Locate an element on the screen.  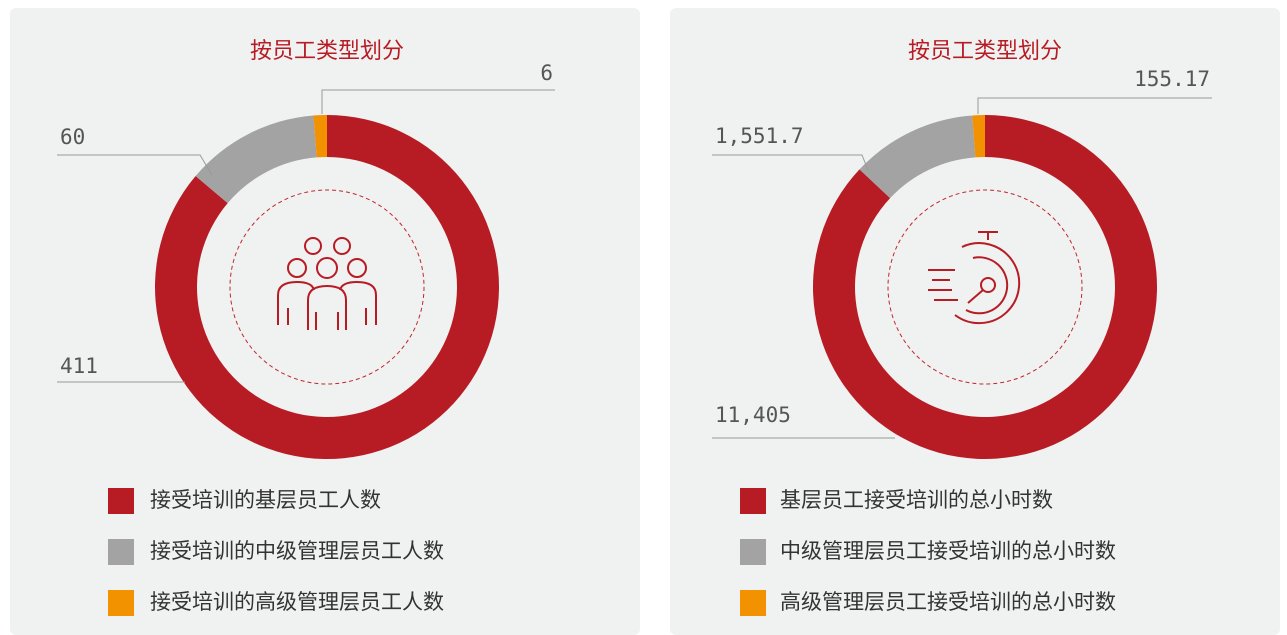
value-label: 155.17 is located at coordinates (1172, 79).